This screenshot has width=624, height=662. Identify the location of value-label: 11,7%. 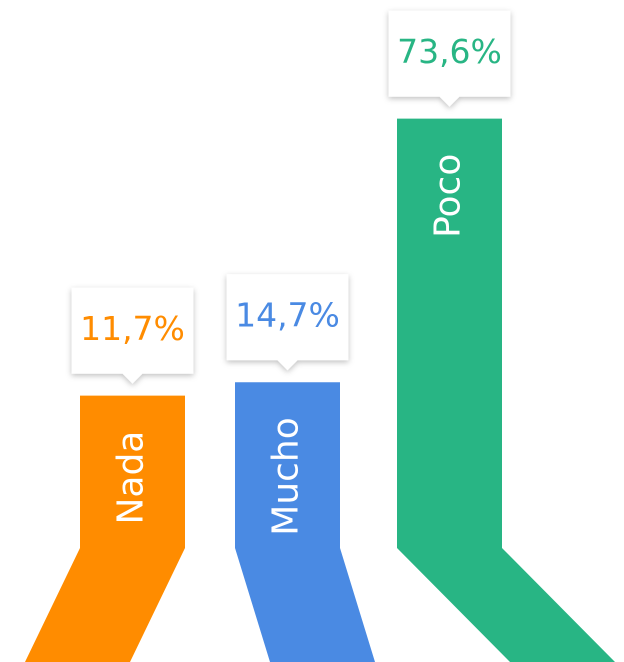
(132, 328).